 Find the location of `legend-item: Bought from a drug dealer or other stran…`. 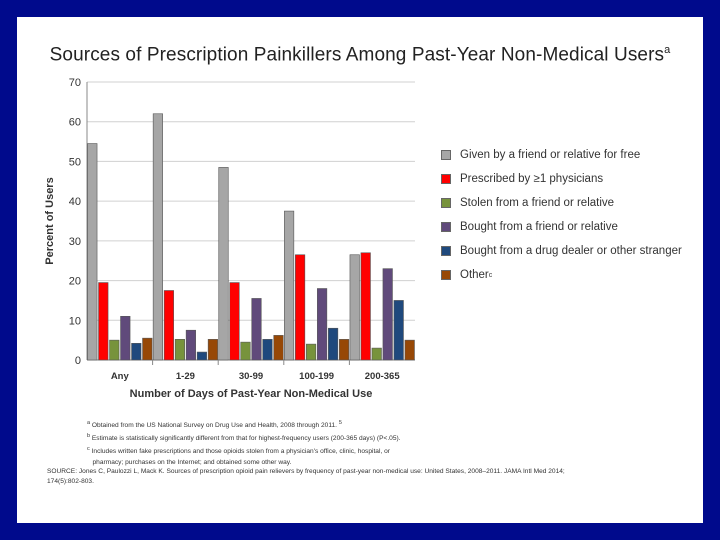

legend-item: Bought from a drug dealer or other stran… is located at coordinates (571, 251).